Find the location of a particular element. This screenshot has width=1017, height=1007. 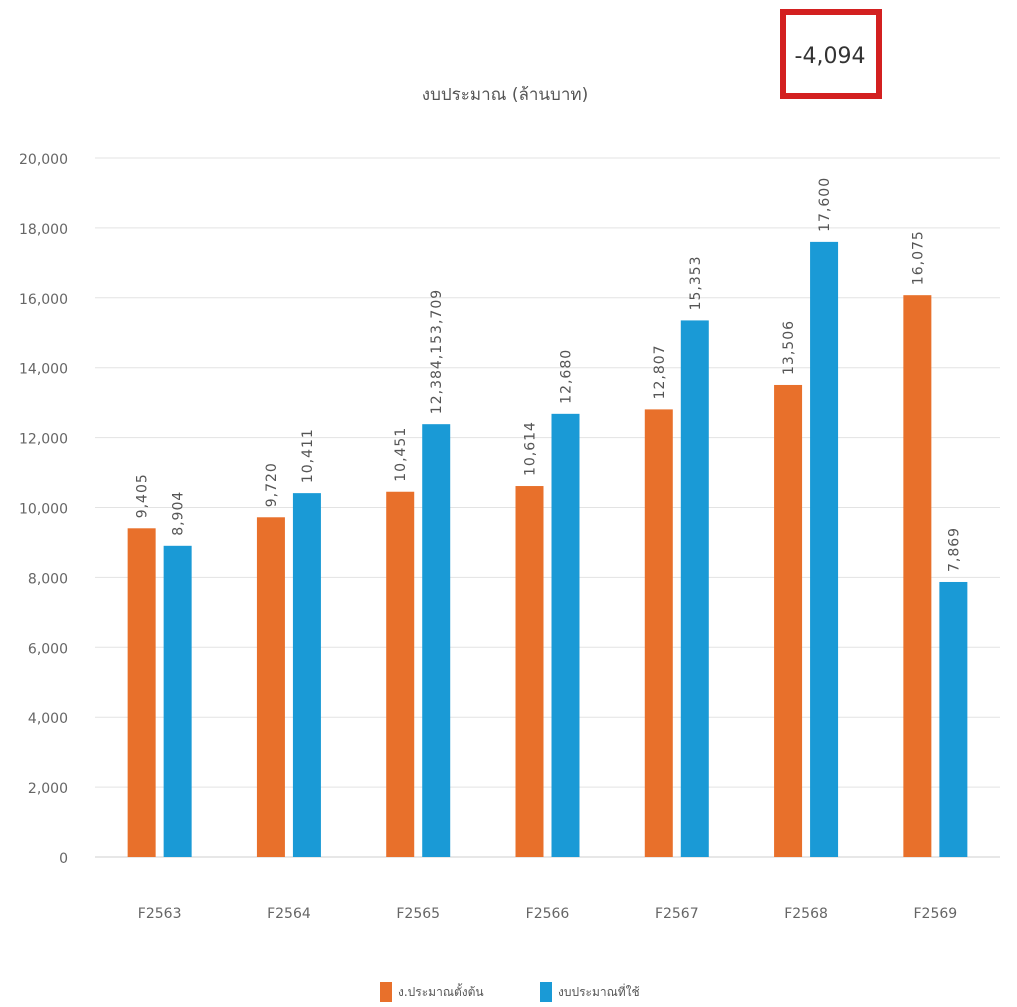

bar-initial-F2564 is located at coordinates (270, 687).